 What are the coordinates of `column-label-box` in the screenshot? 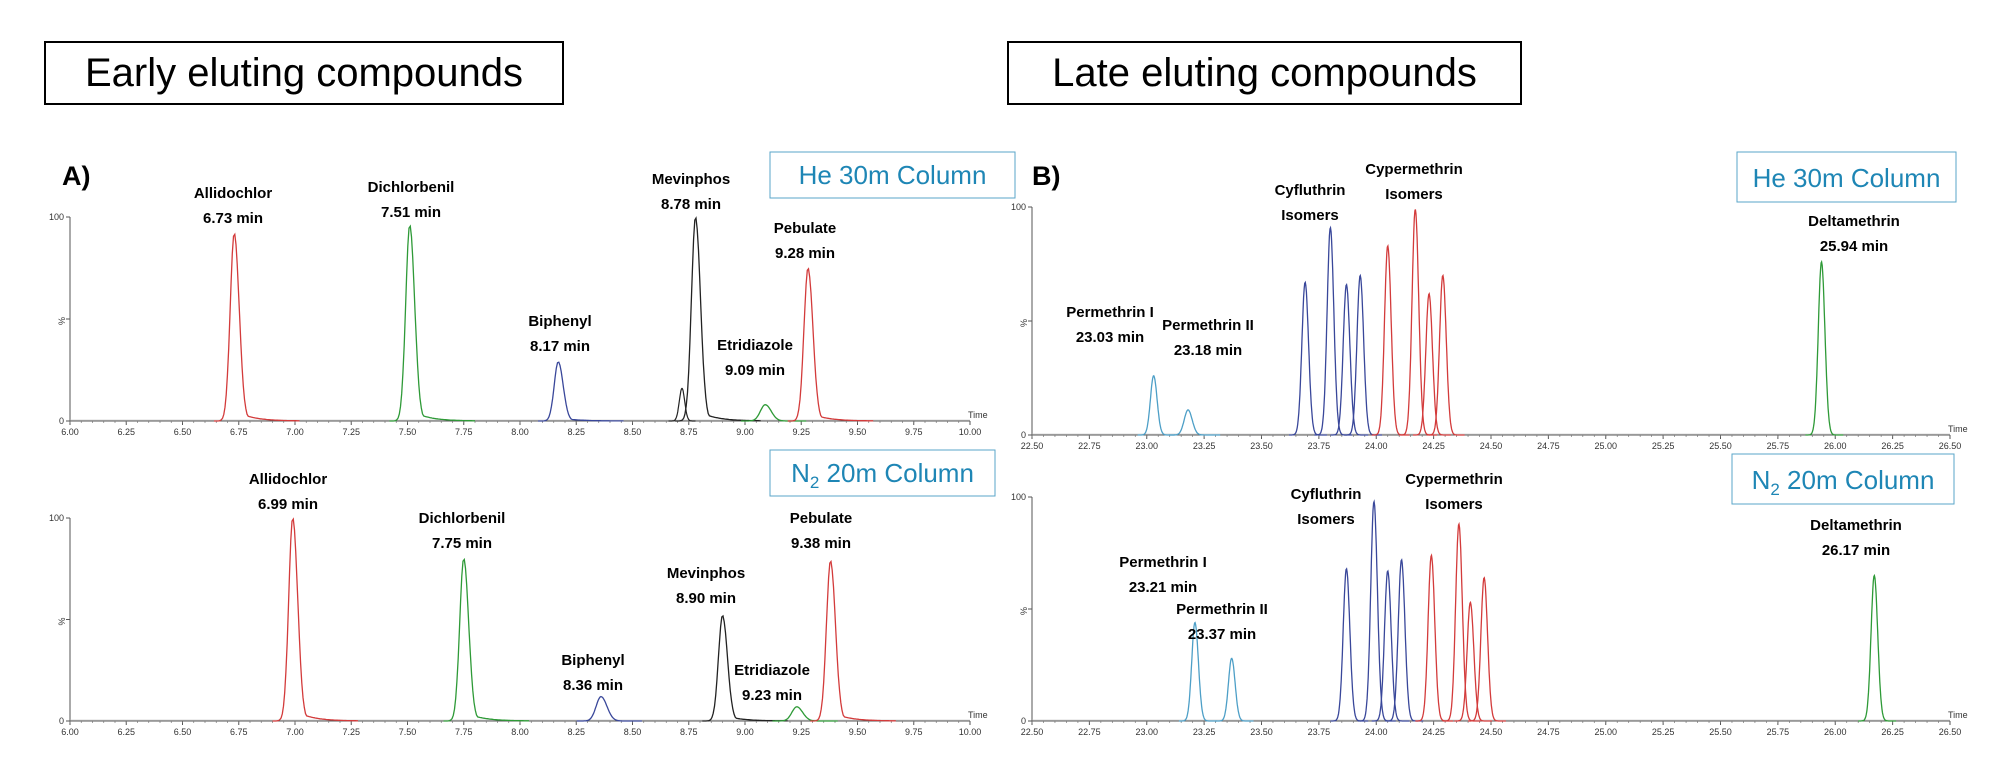 It's located at (1846, 177).